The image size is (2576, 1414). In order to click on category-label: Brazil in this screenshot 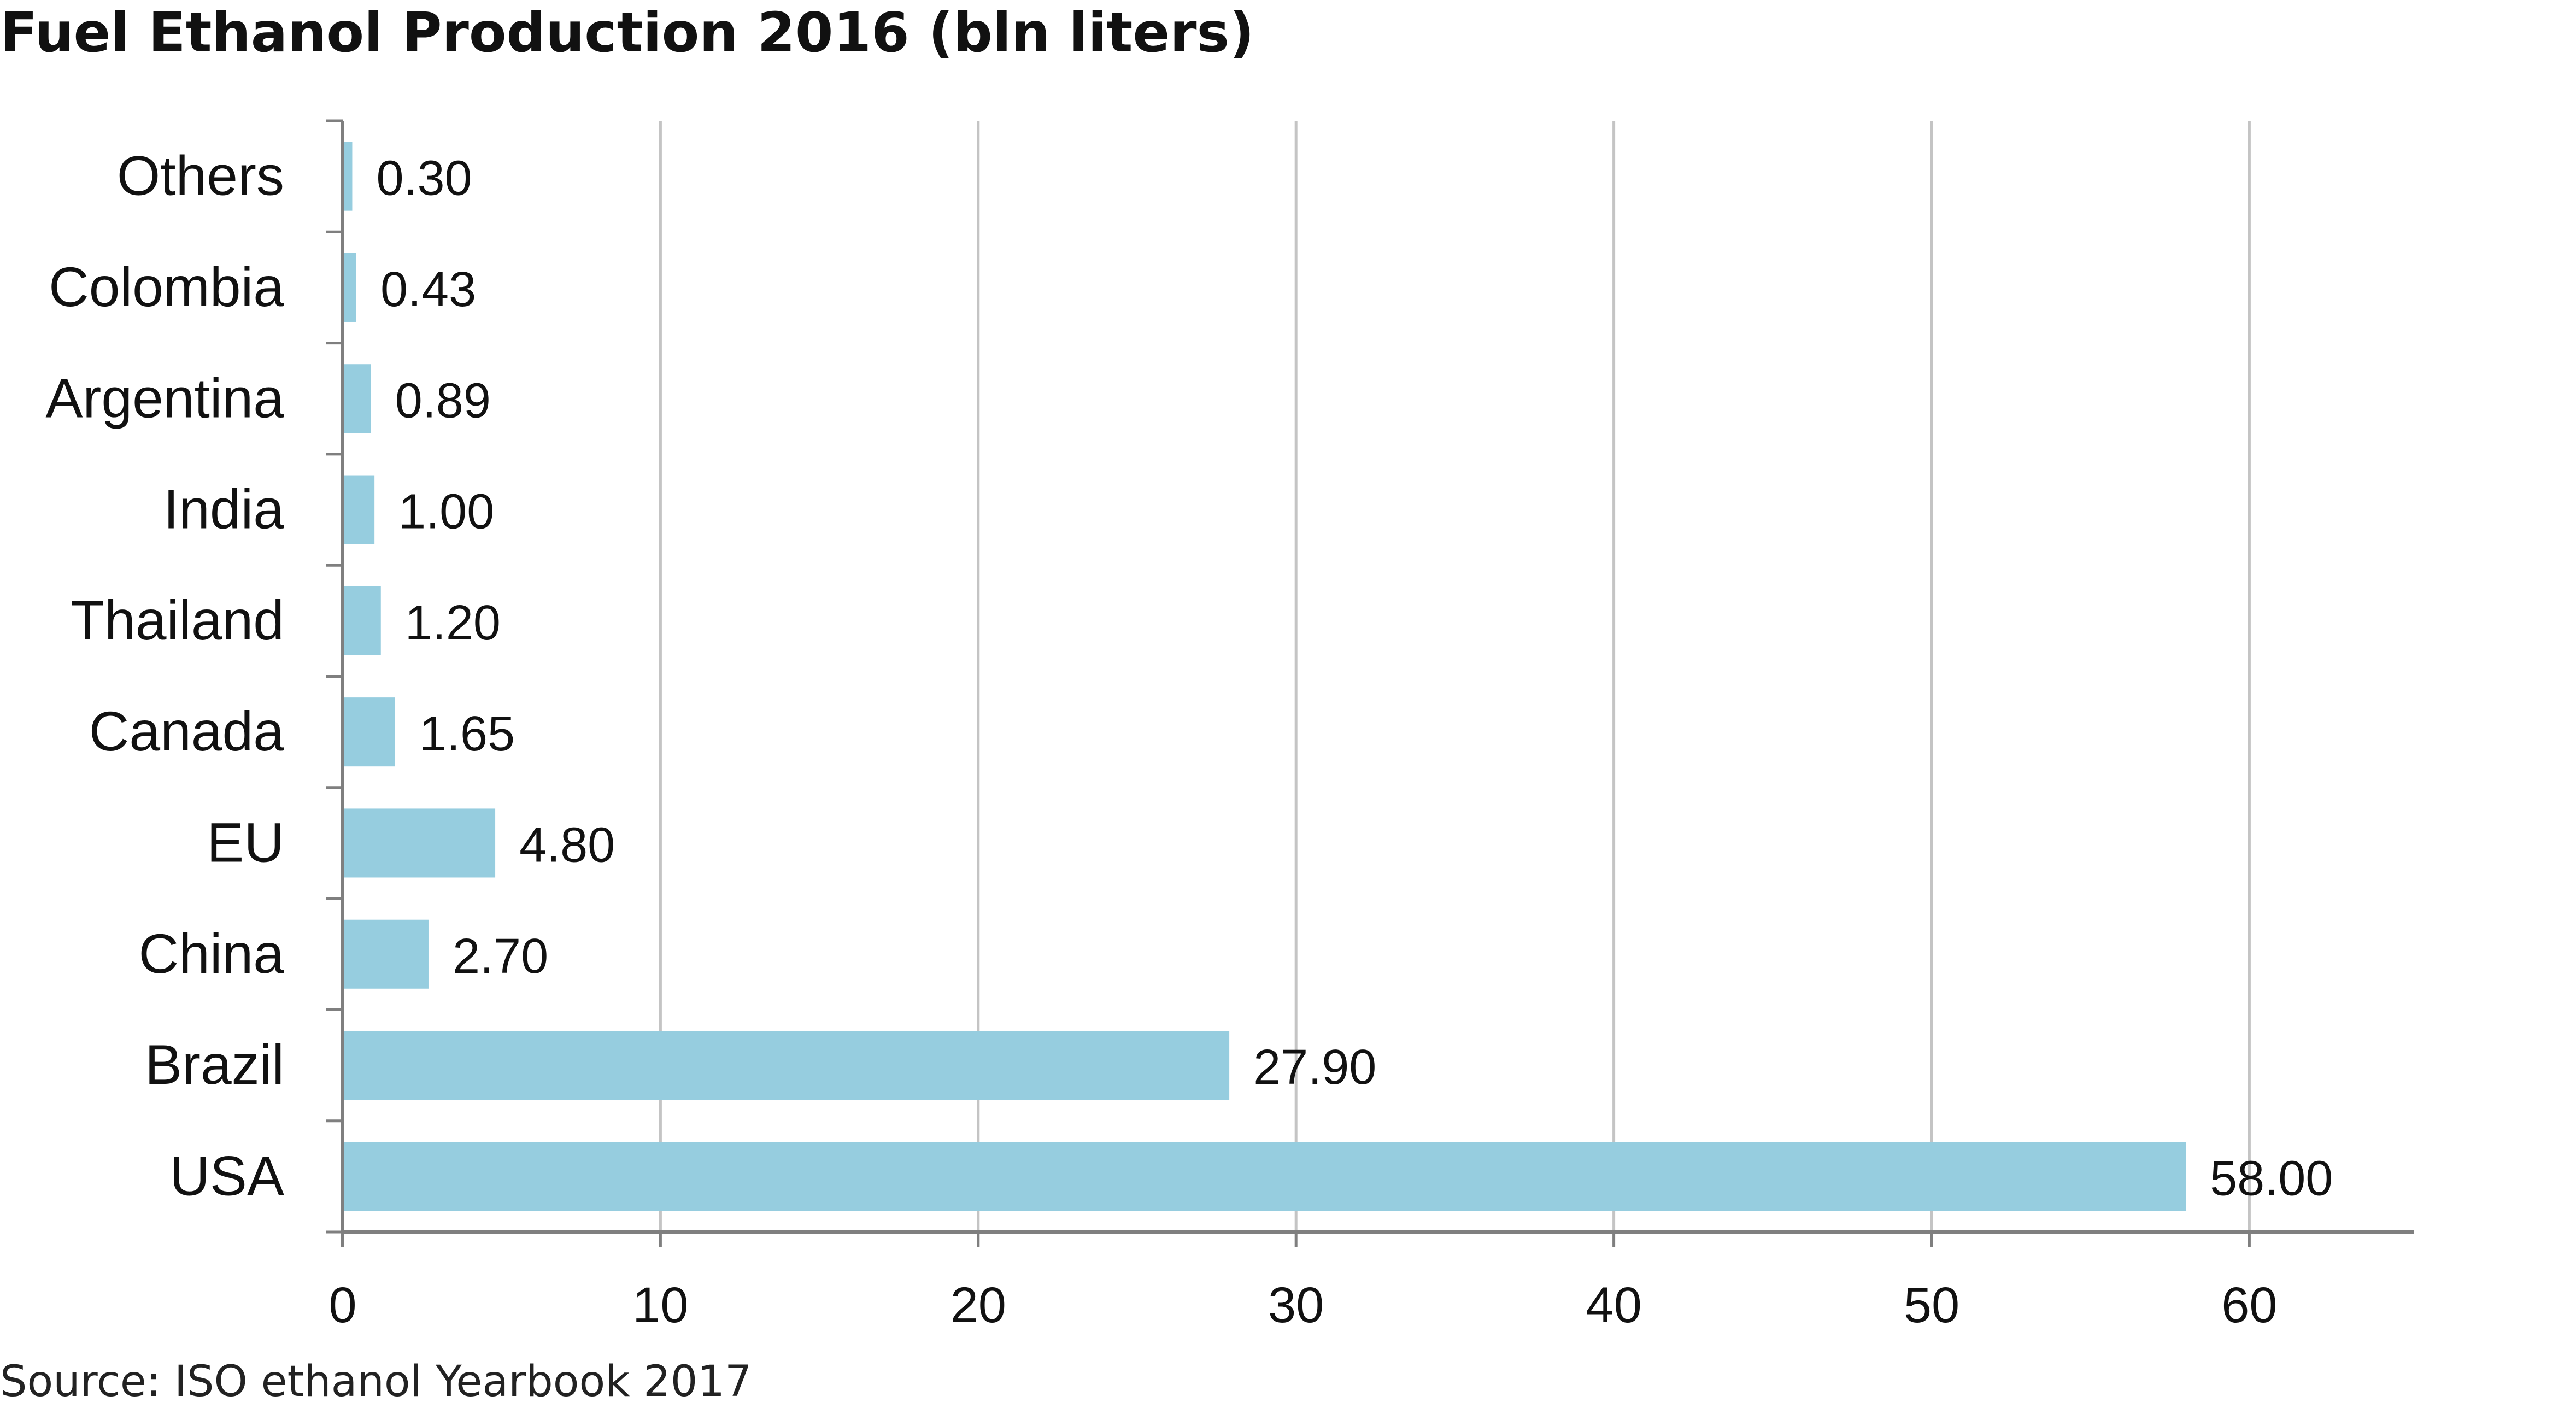, I will do `click(214, 1065)`.